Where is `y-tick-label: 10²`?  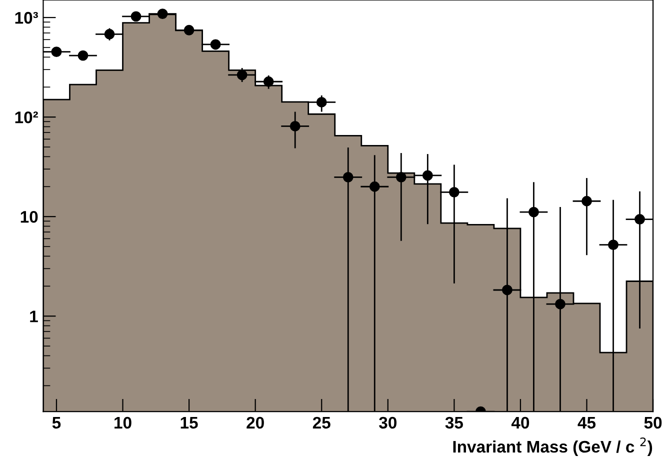 y-tick-label: 10² is located at coordinates (26, 117).